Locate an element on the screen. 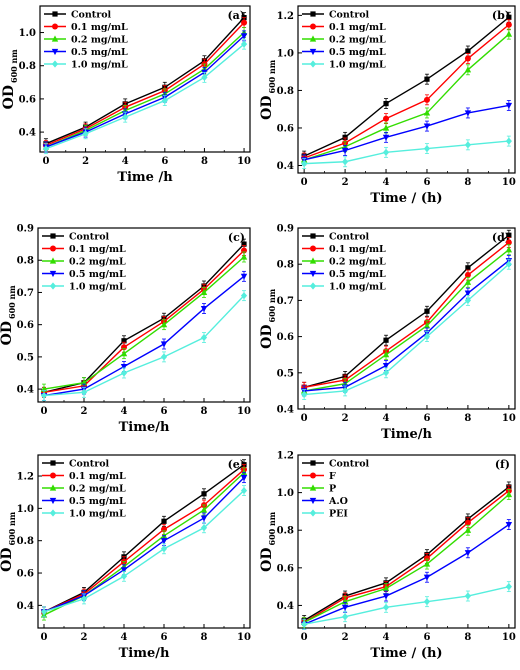 The width and height of the screenshot is (520, 670). panel-label: (c) is located at coordinates (236, 237).